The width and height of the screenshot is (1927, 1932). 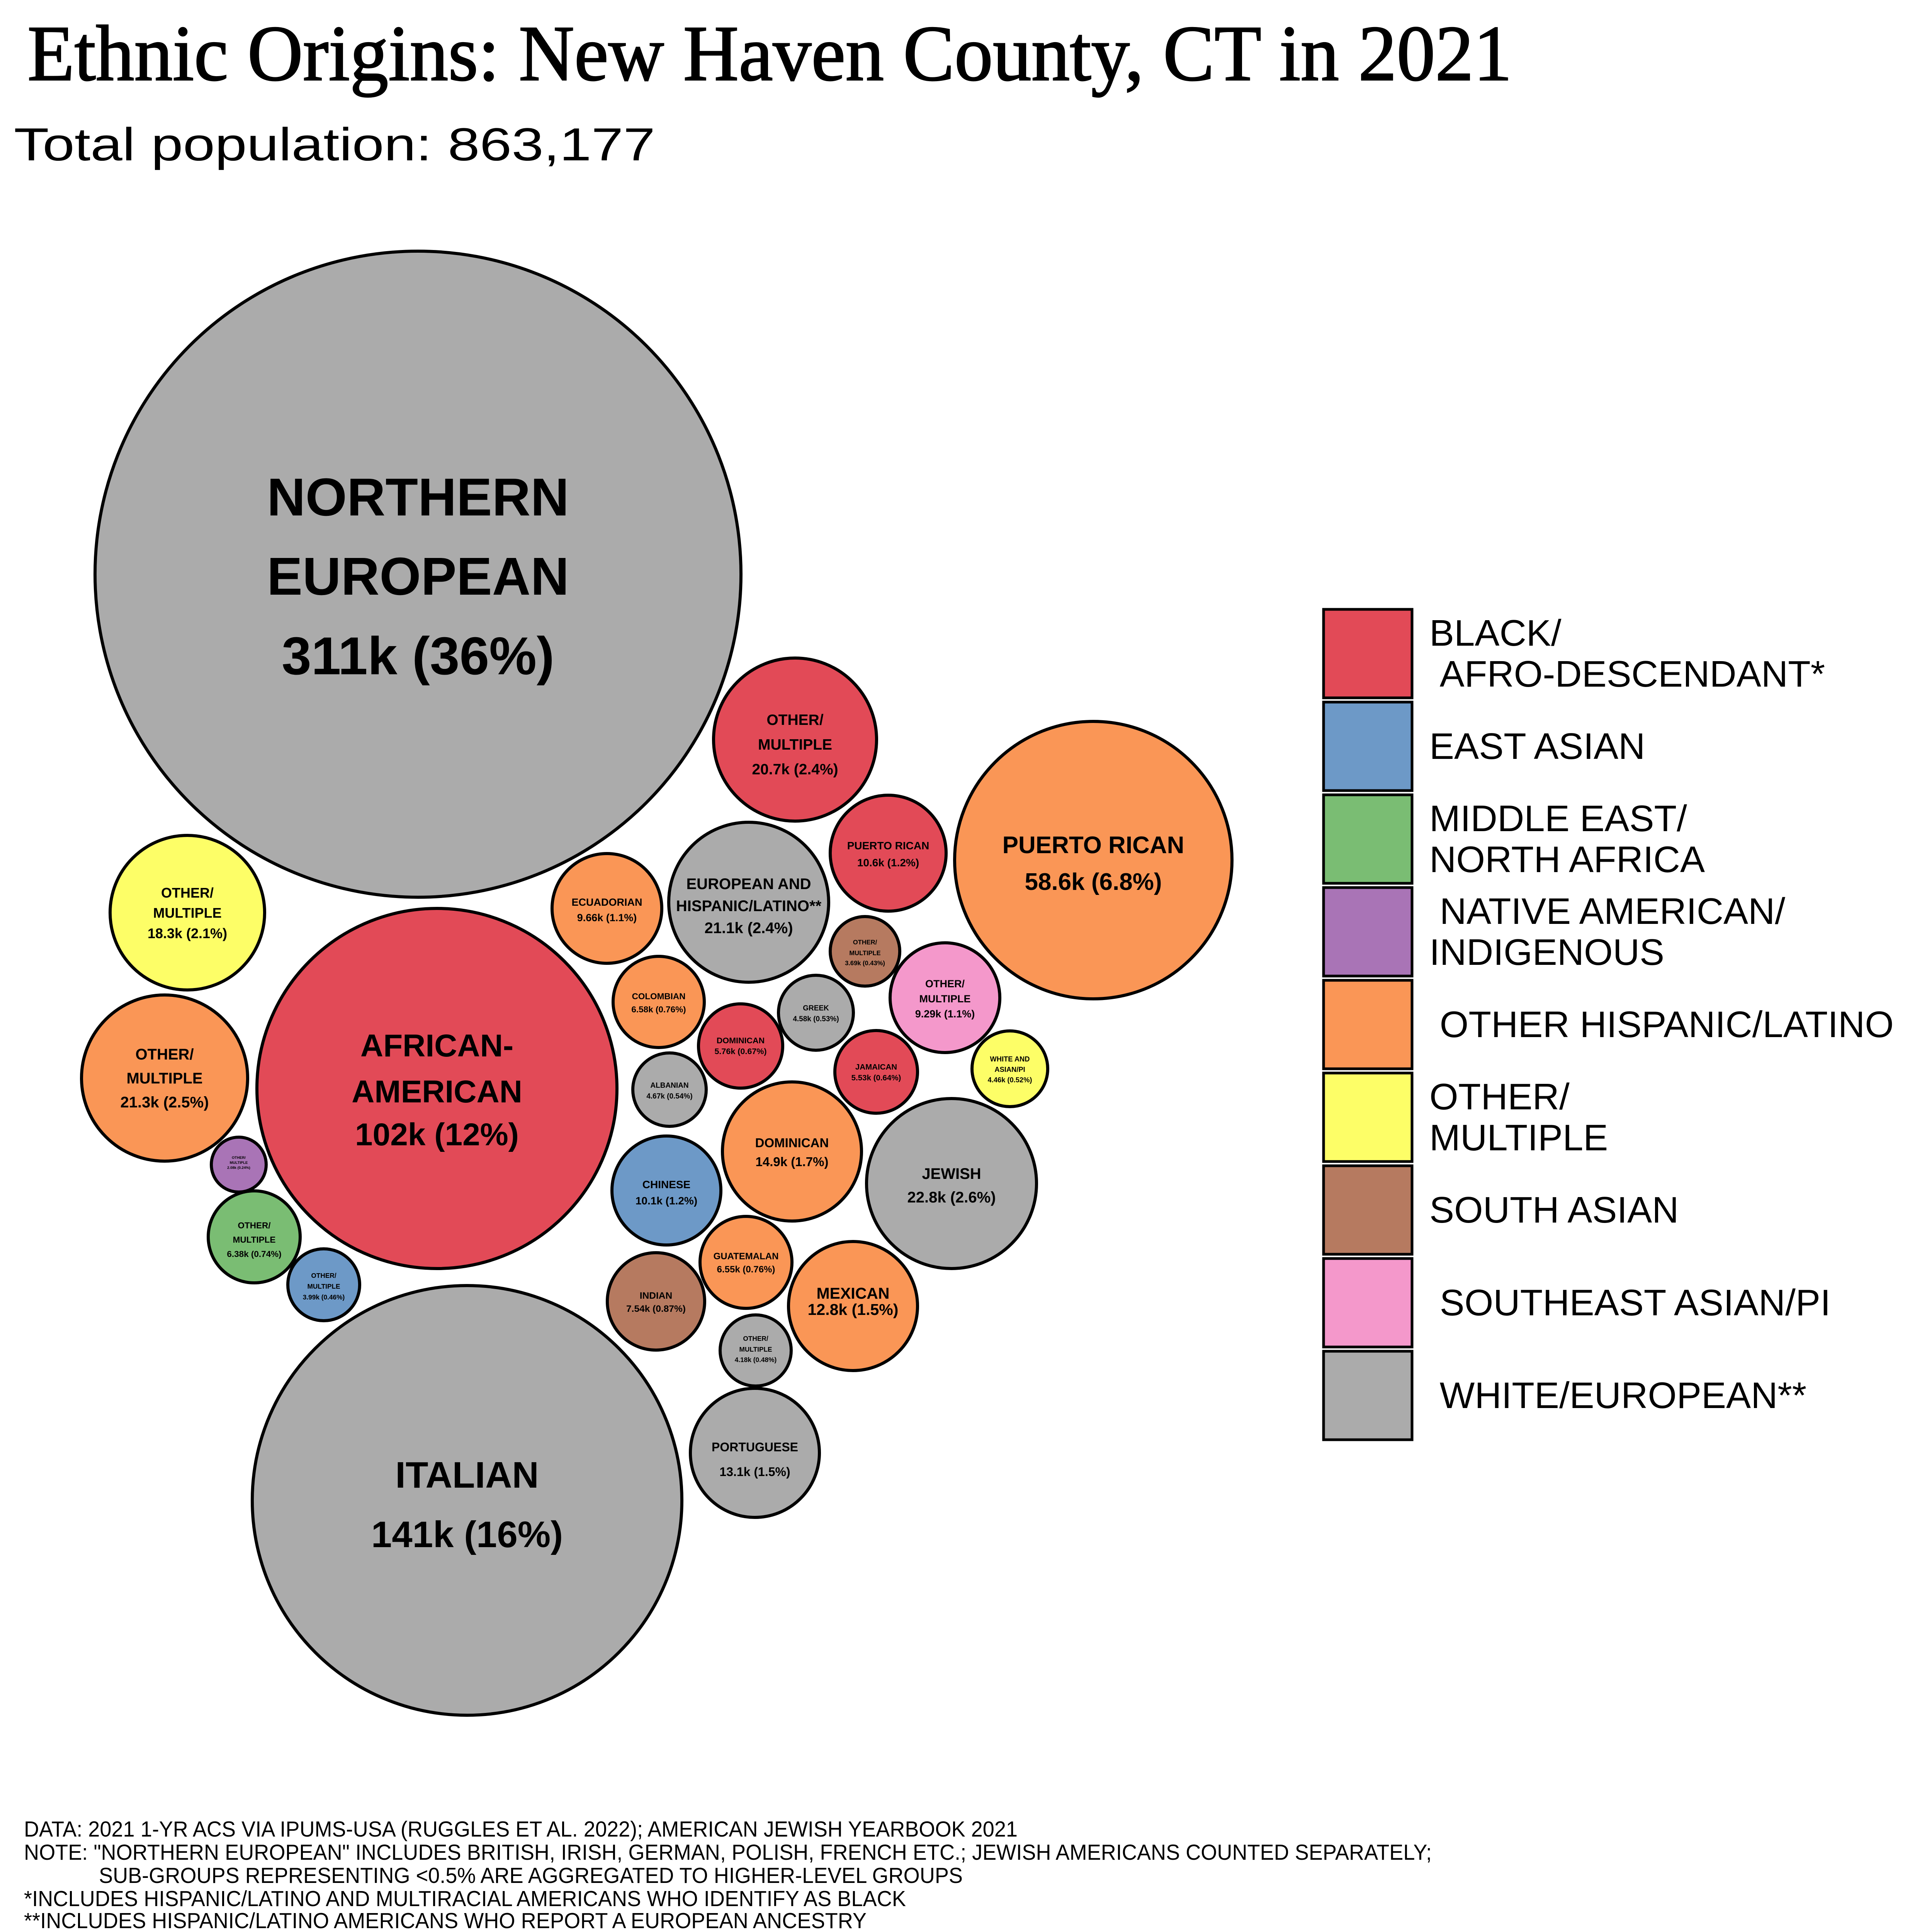 I want to click on svg-text: MIDDLE EAST/, so click(x=1558, y=819).